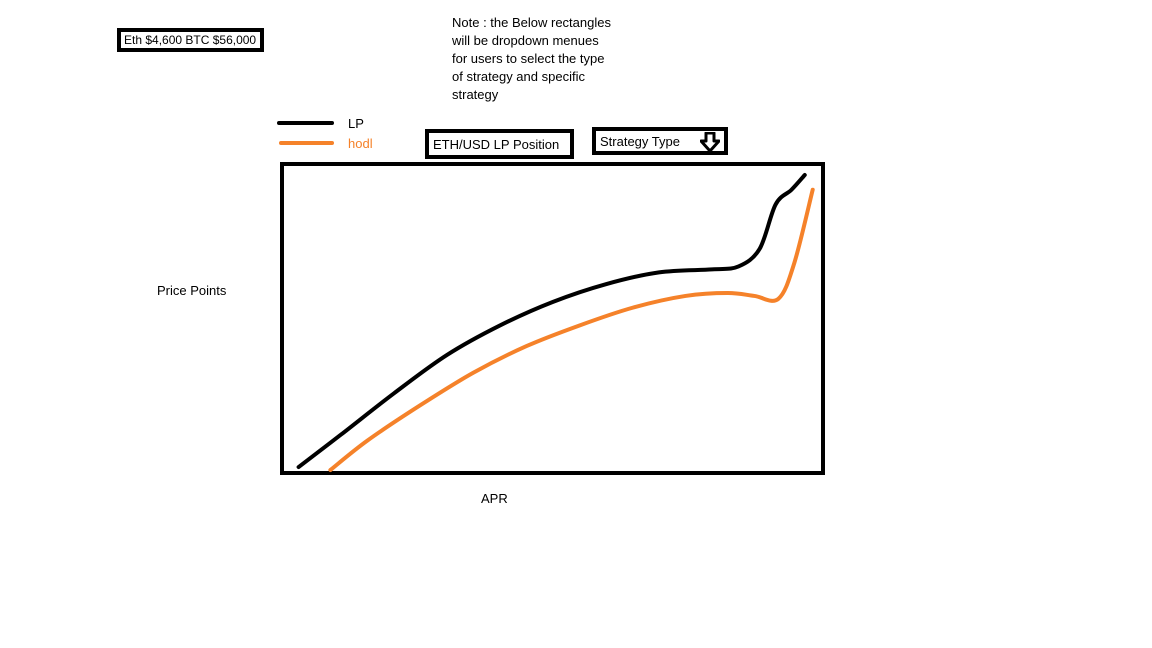 The width and height of the screenshot is (1152, 648). I want to click on price-ticker: Eth $4,600 BTC $56,000, so click(190, 40).